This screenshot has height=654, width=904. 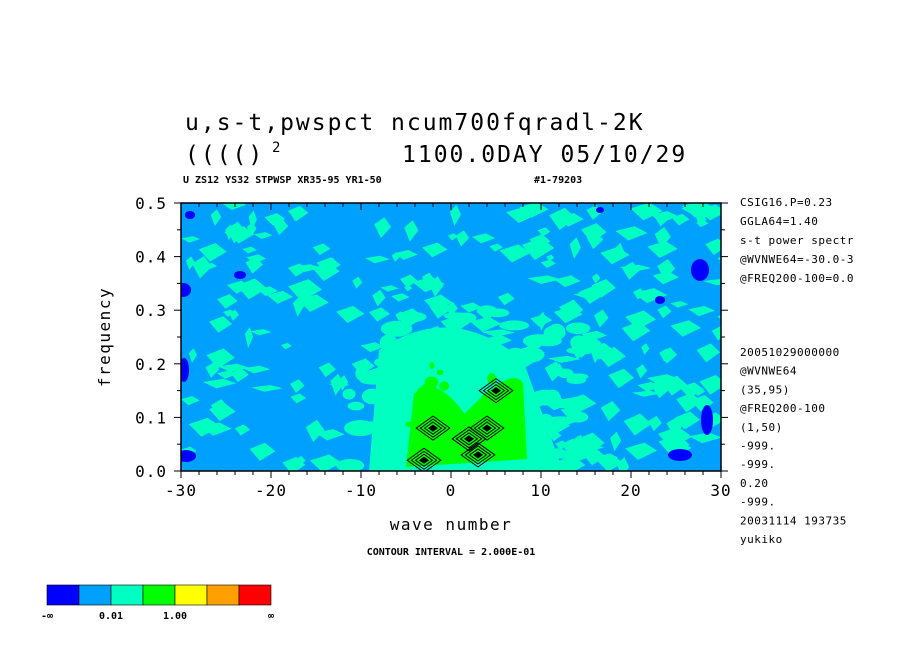 I want to click on y-tick-label: 0.5, so click(x=151, y=203).